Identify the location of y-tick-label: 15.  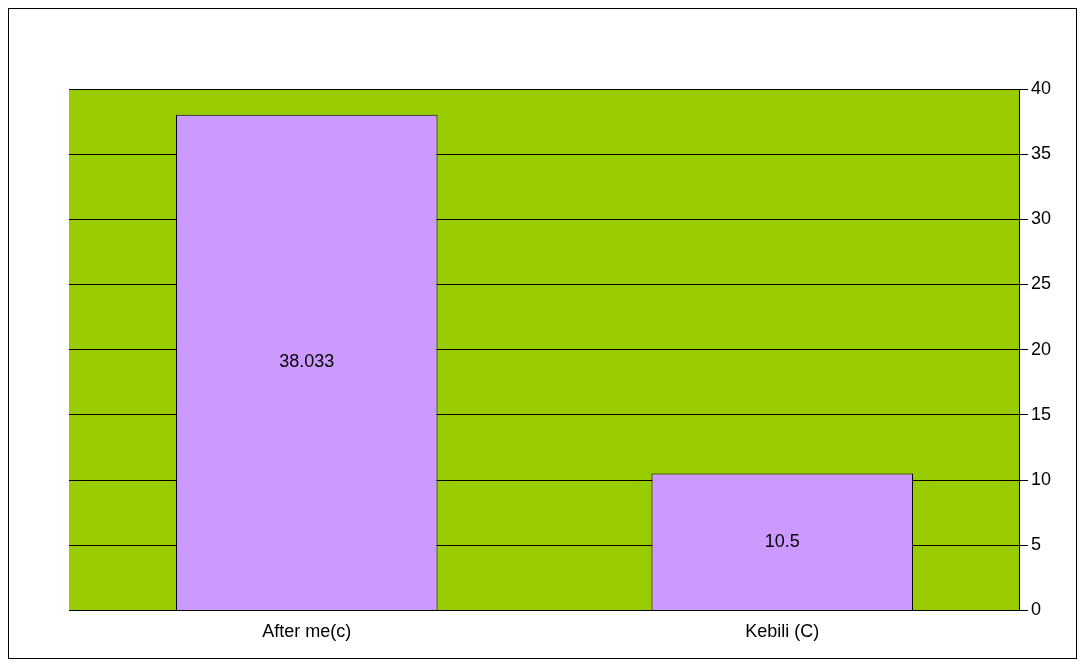
(1041, 413).